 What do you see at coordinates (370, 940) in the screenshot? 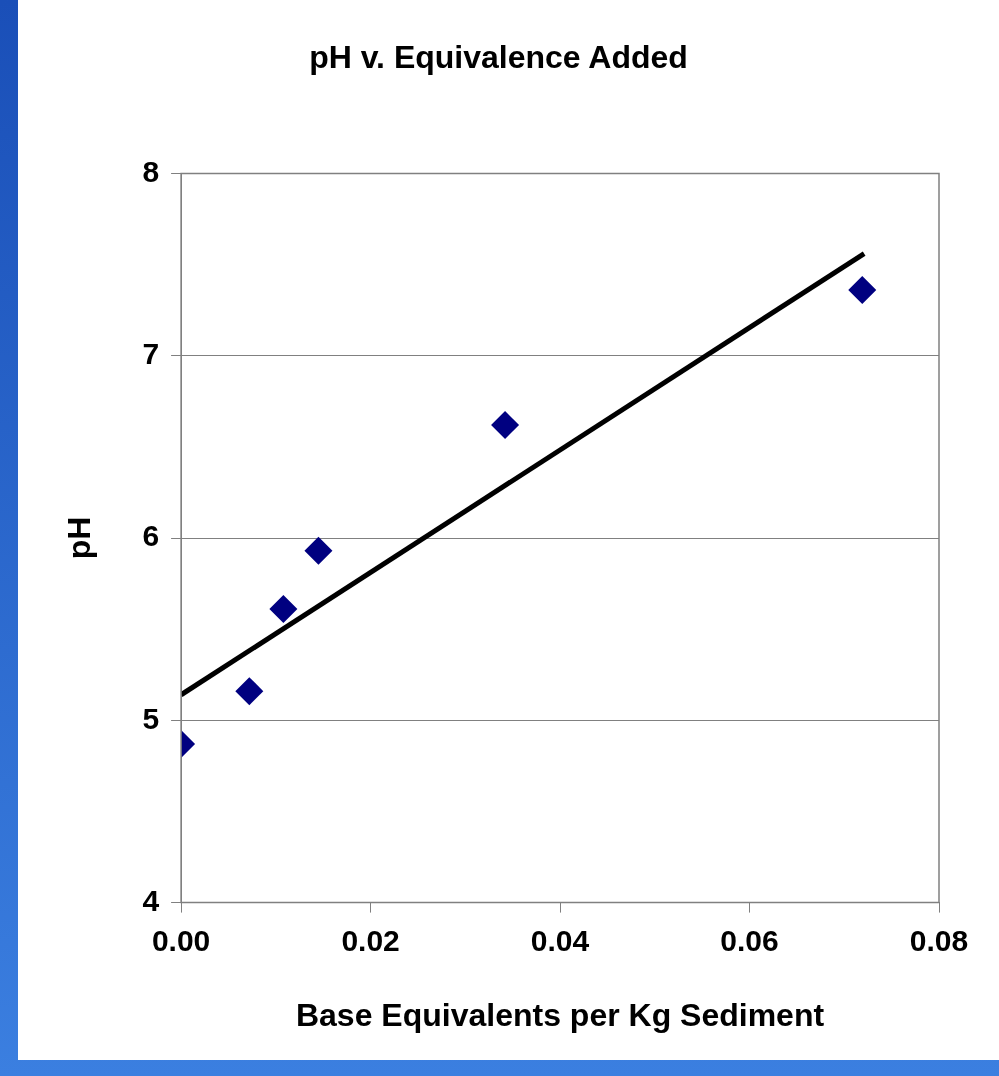
I see `x-tick-label: 0.02` at bounding box center [370, 940].